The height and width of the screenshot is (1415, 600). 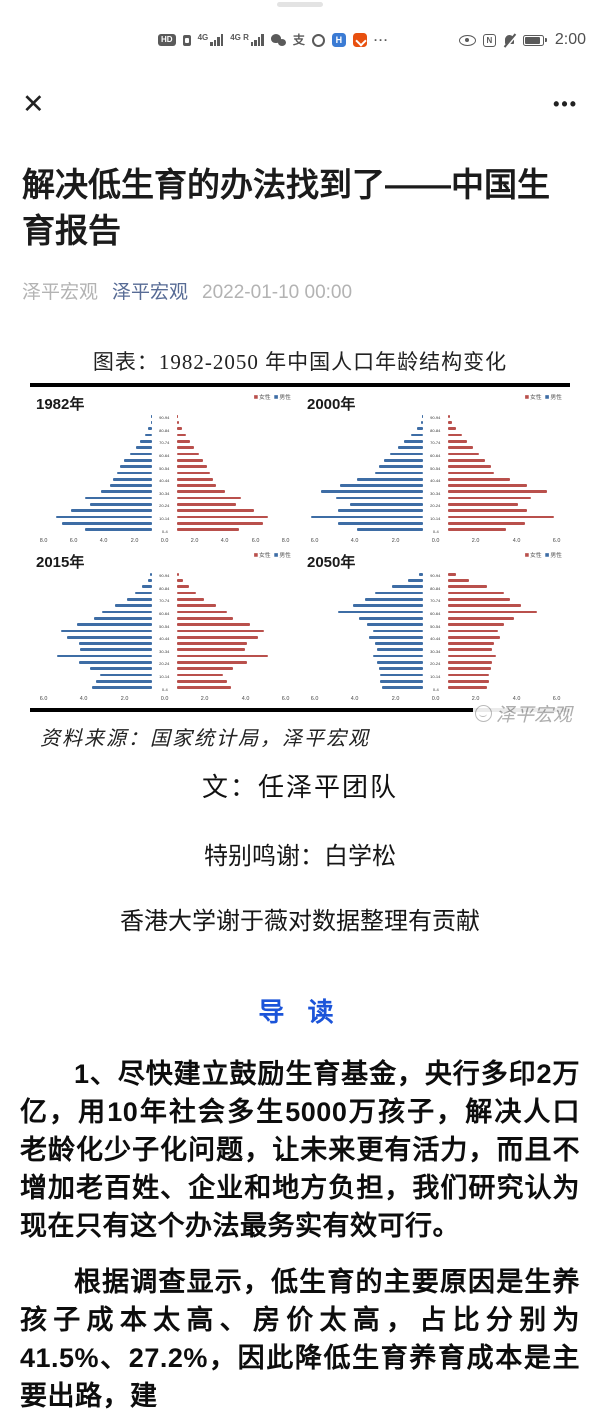 What do you see at coordinates (277, 293) in the screenshot?
I see `publish-date: 2022-01-10 00:00` at bounding box center [277, 293].